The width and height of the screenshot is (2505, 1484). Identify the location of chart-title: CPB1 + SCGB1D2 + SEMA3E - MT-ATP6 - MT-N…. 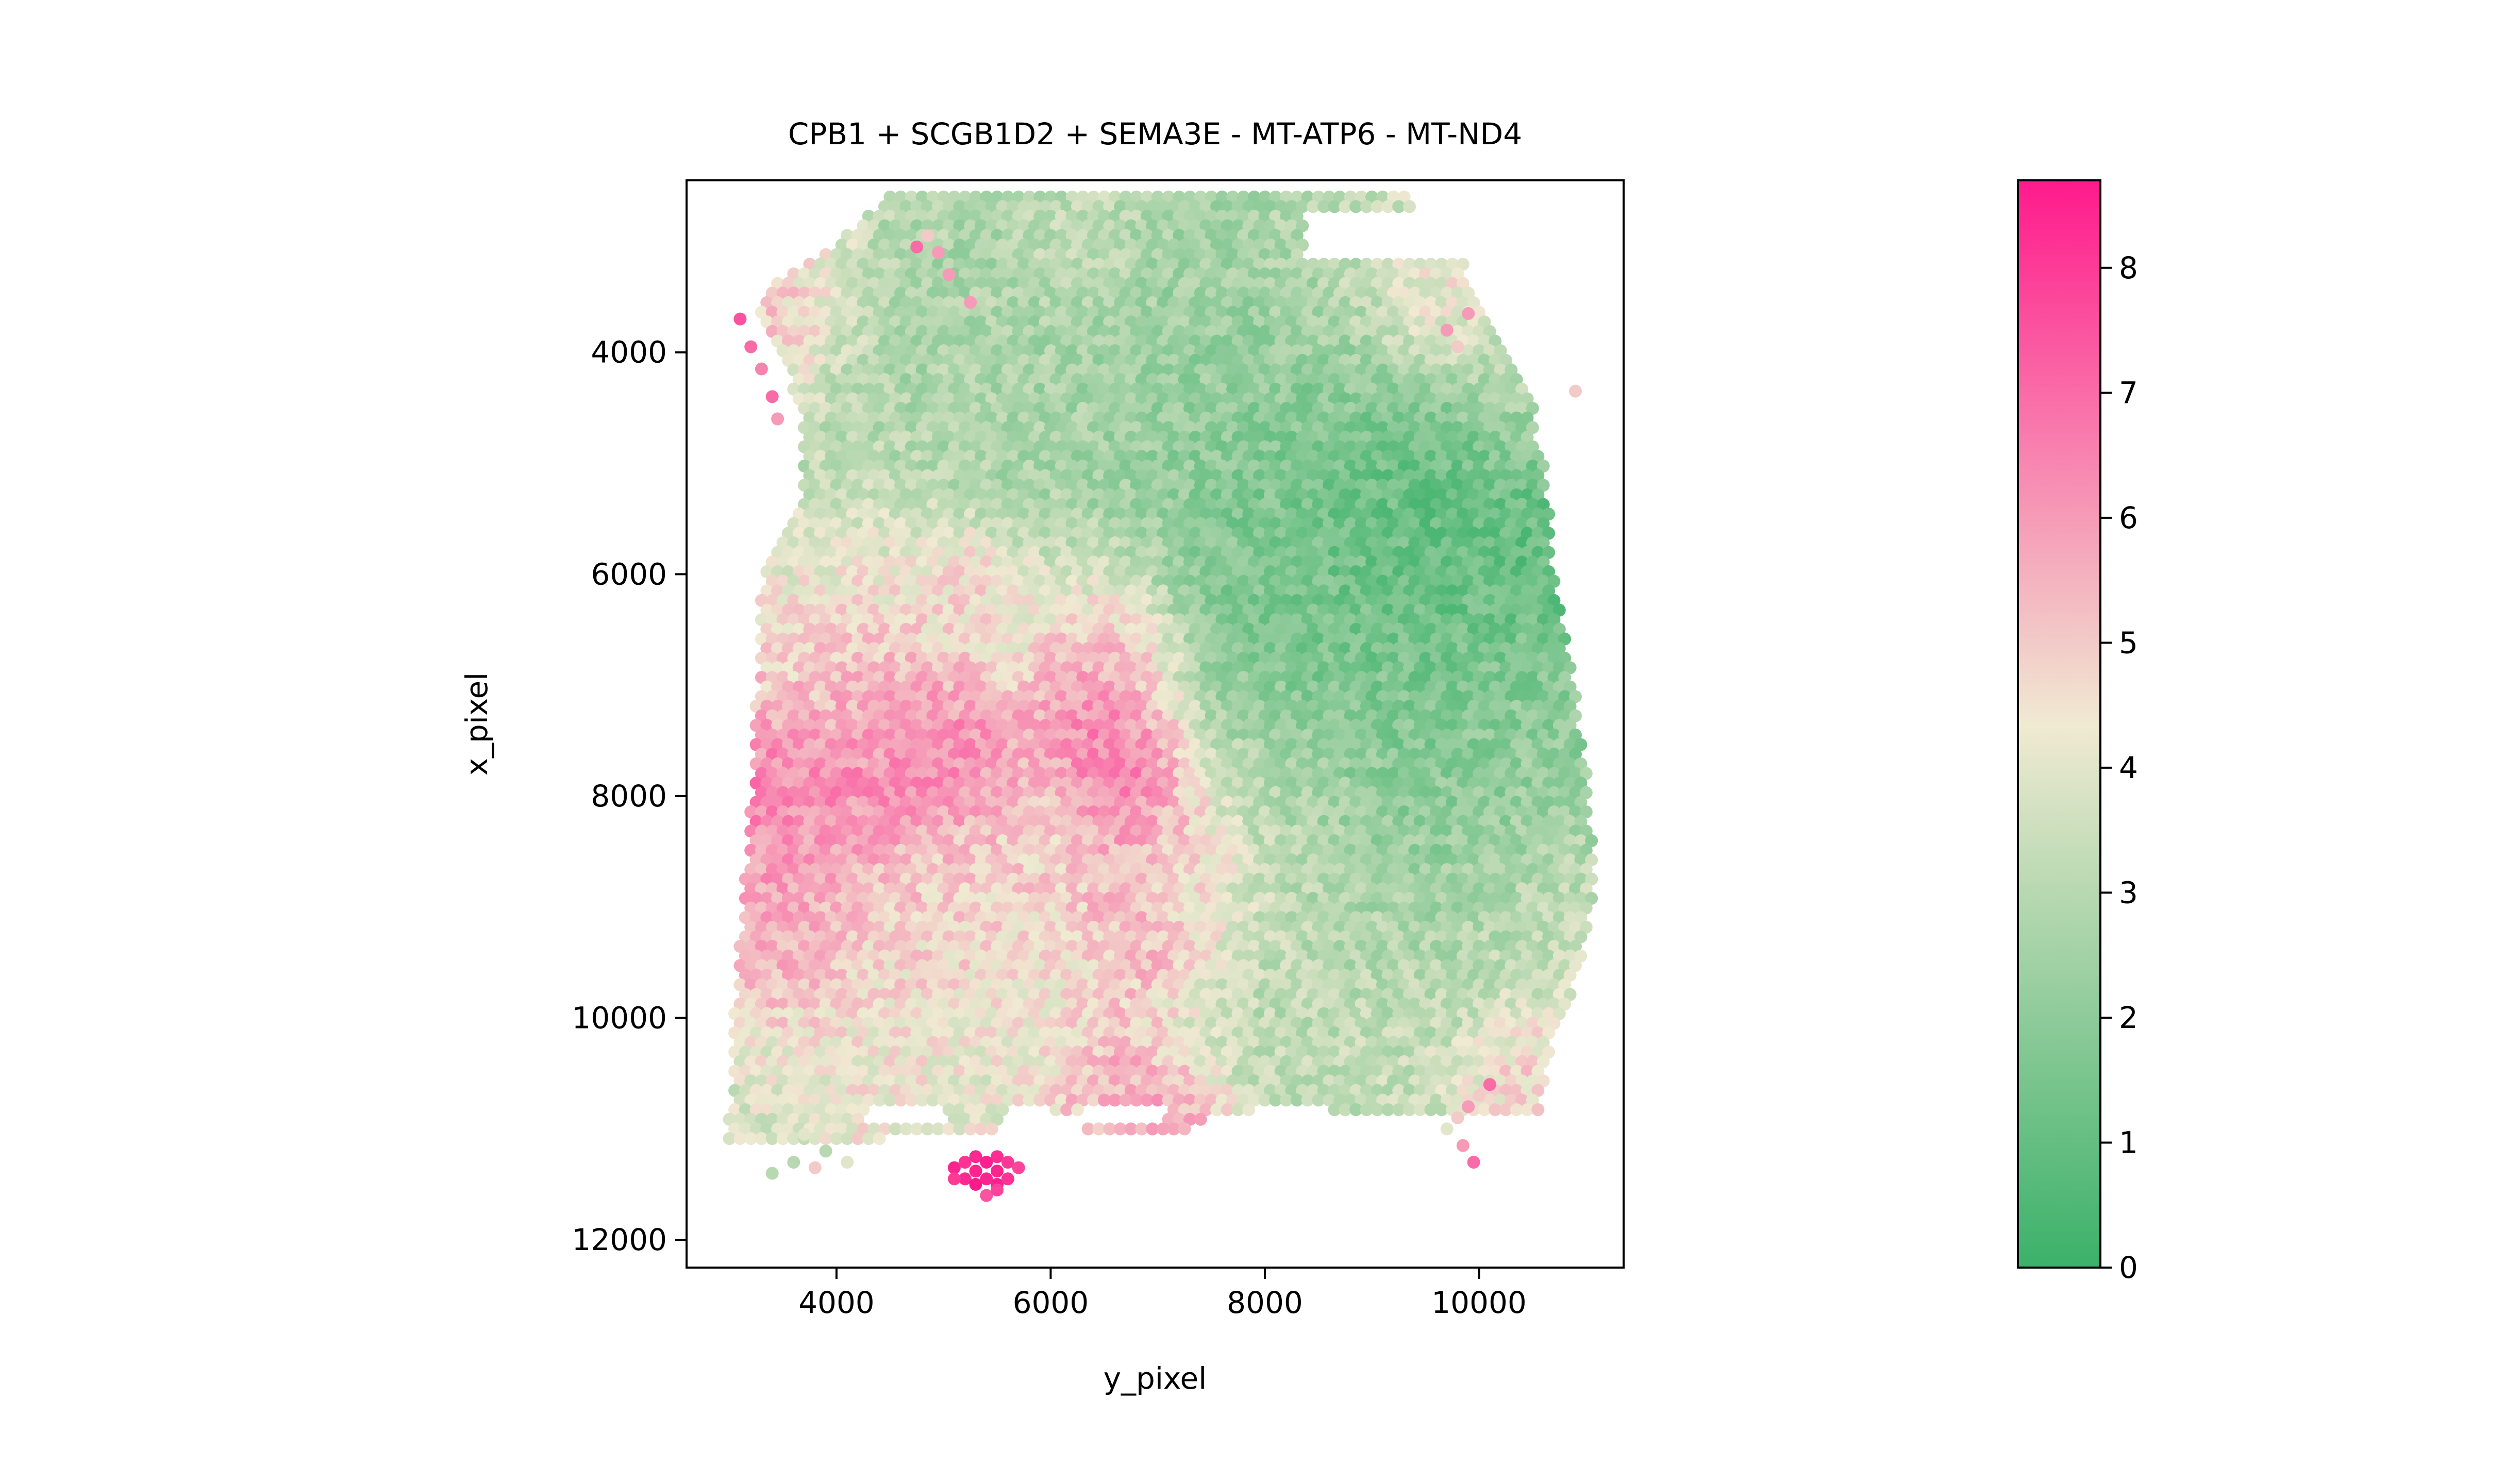
(1155, 133).